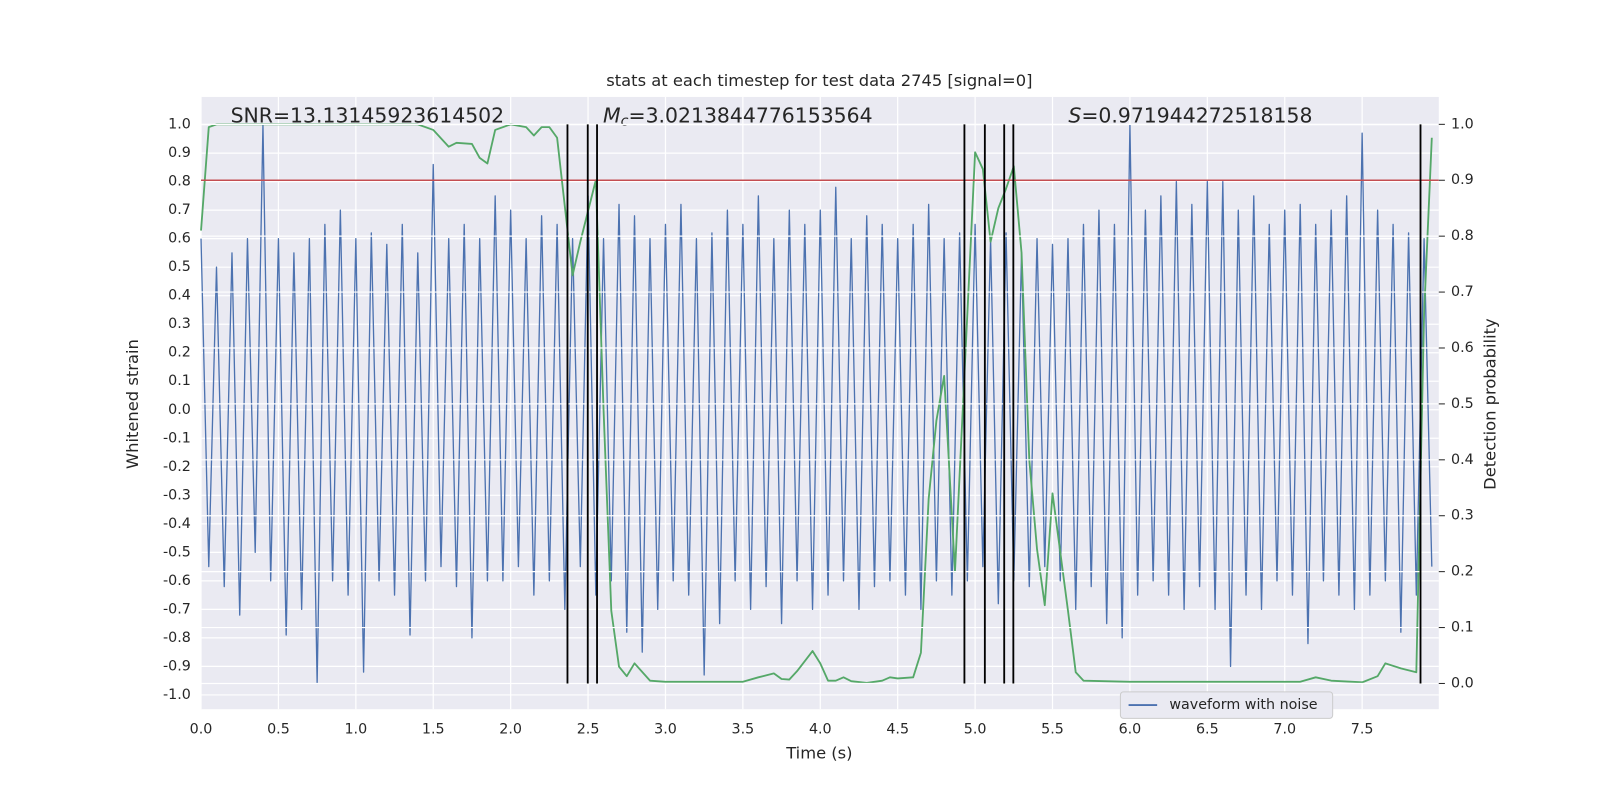 Image resolution: width=1600 pixels, height=800 pixels. I want to click on y-tick-label: 0.0, so click(179, 410).